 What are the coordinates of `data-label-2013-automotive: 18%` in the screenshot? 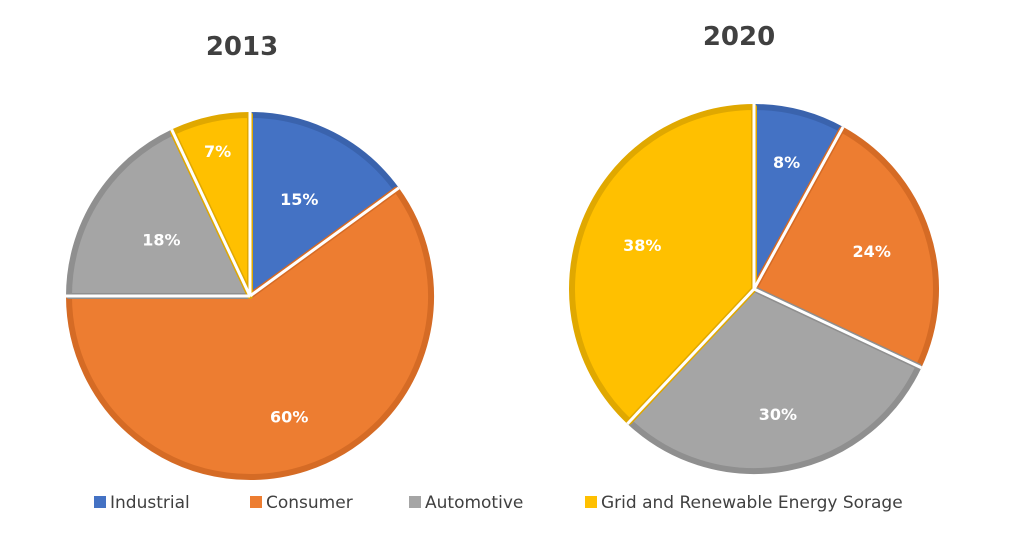 It's located at (161, 240).